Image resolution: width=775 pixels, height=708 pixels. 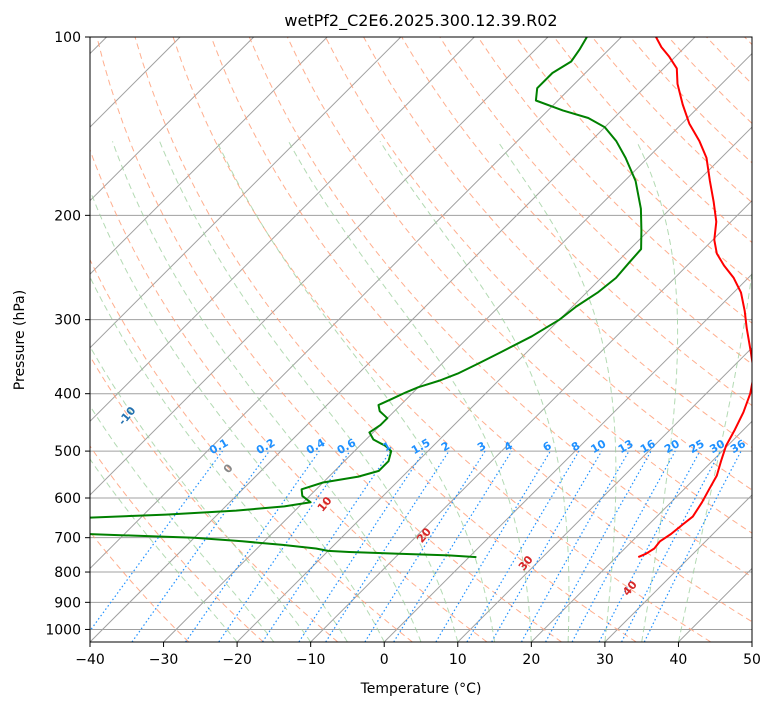 I want to click on mixing-ratio-label: 10, so click(x=599, y=446).